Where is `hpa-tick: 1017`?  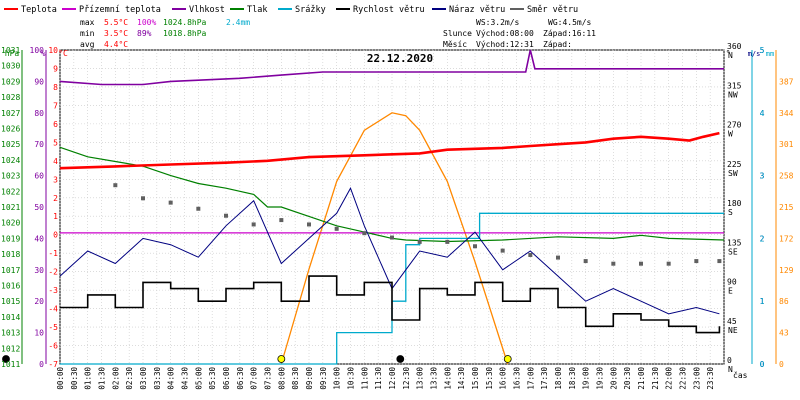 hpa-tick: 1017 is located at coordinates (10, 270).